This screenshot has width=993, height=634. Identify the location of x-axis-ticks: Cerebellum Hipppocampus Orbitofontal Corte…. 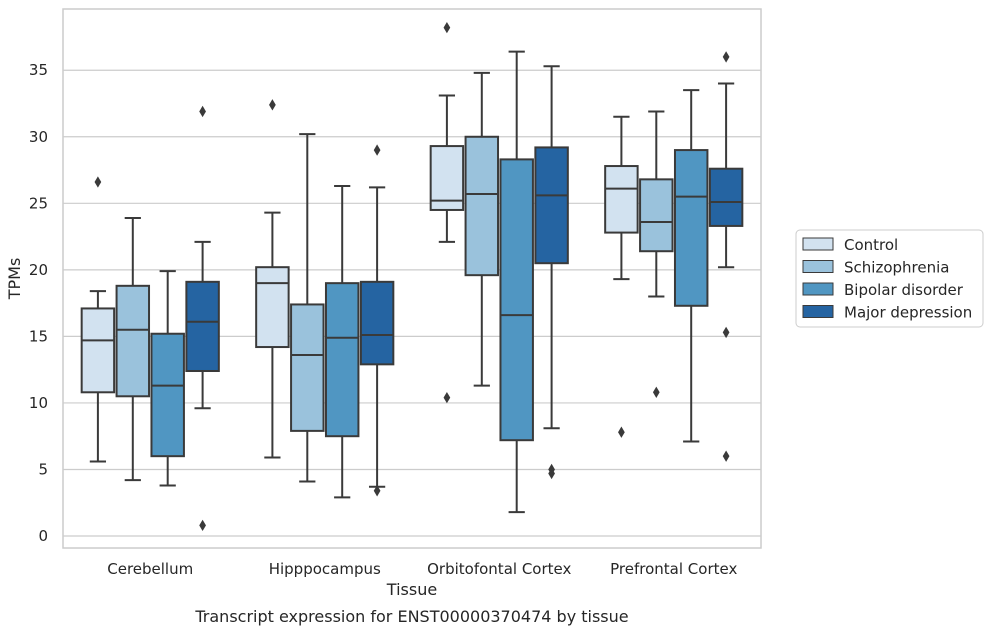
(422, 569).